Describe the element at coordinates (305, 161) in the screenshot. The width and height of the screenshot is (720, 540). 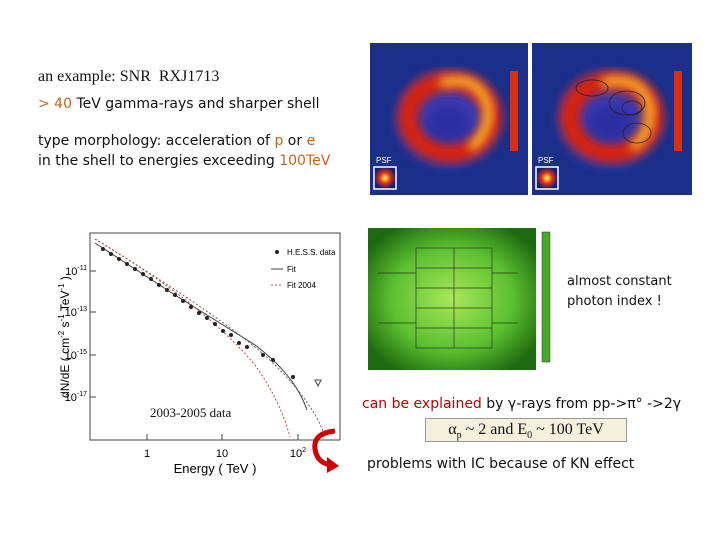
I see `energy: 100TeV` at that location.